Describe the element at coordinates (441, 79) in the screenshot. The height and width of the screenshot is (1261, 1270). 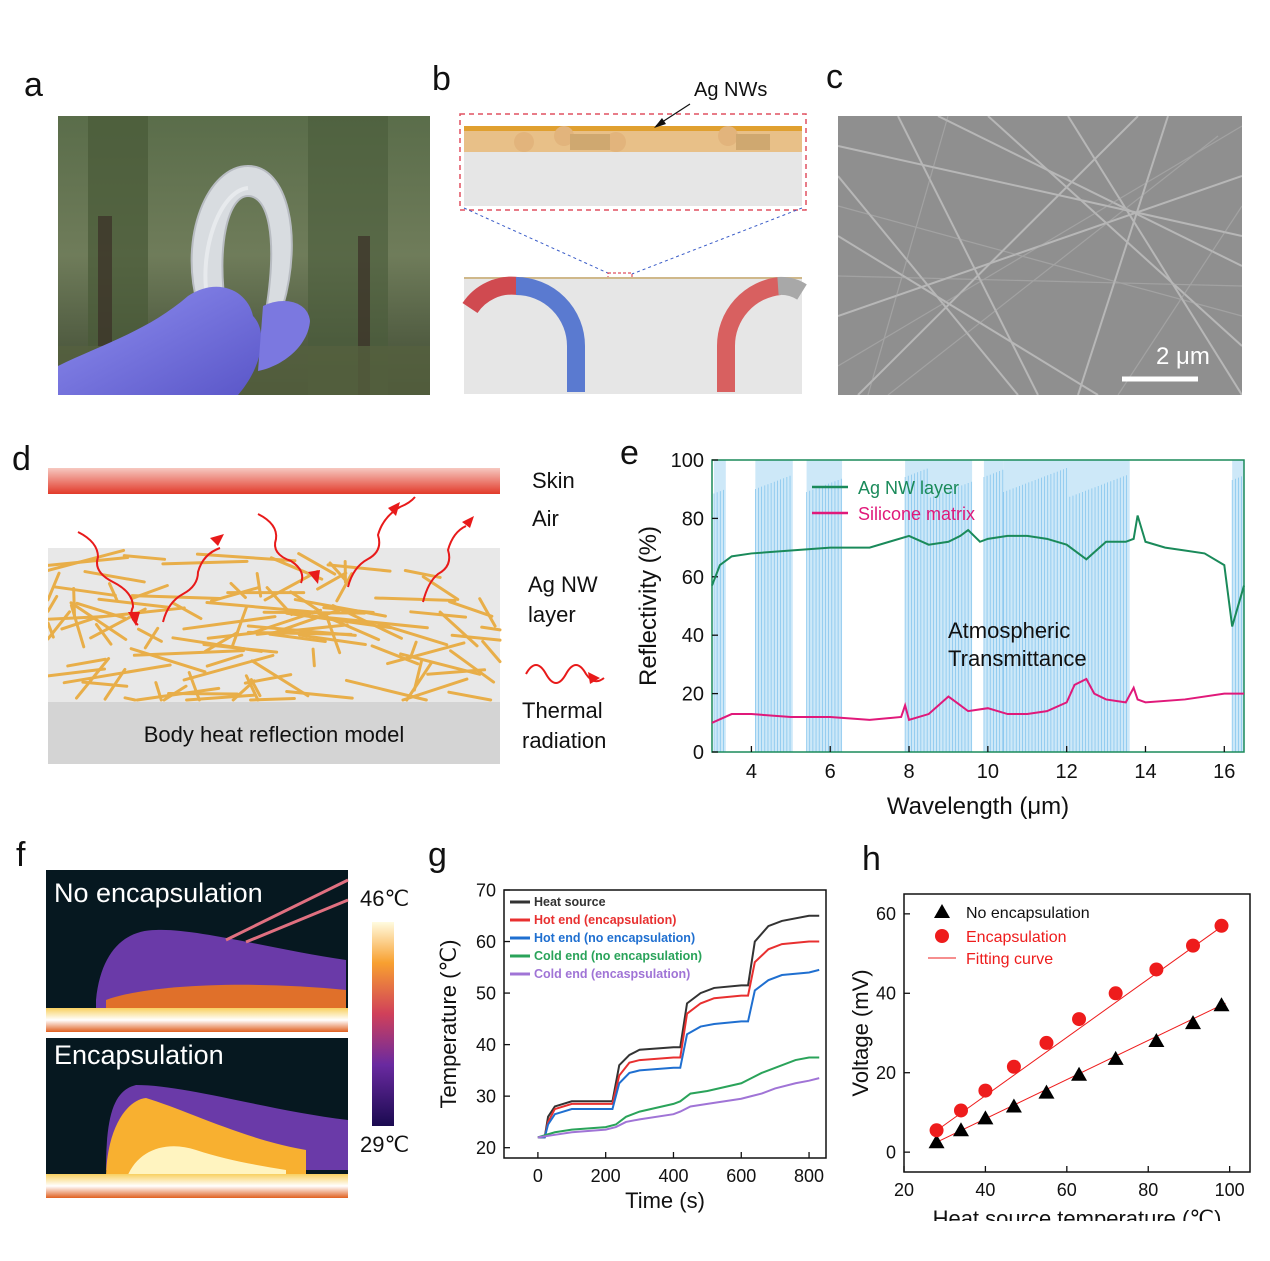
I see `panel-label-b: b` at that location.